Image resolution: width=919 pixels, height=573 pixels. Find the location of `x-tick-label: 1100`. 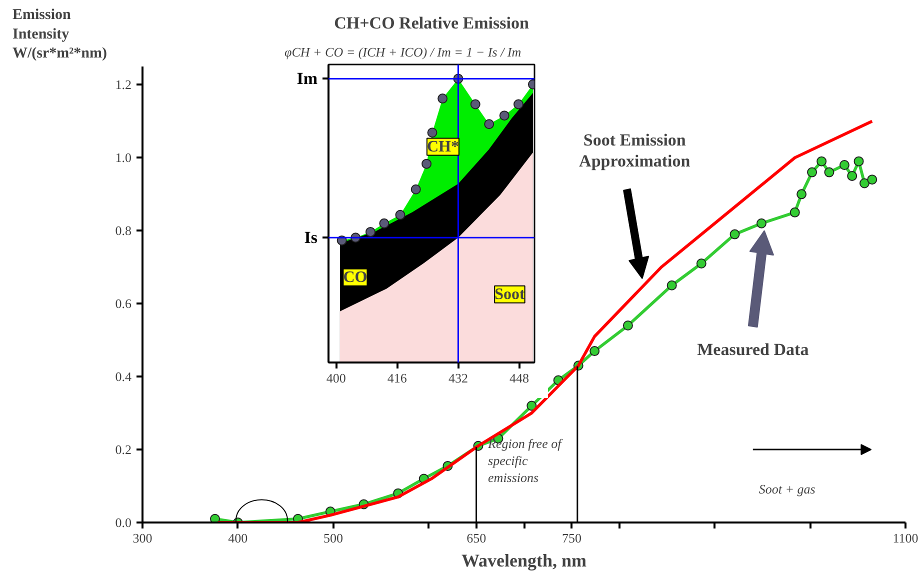

x-tick-label: 1100 is located at coordinates (905, 538).